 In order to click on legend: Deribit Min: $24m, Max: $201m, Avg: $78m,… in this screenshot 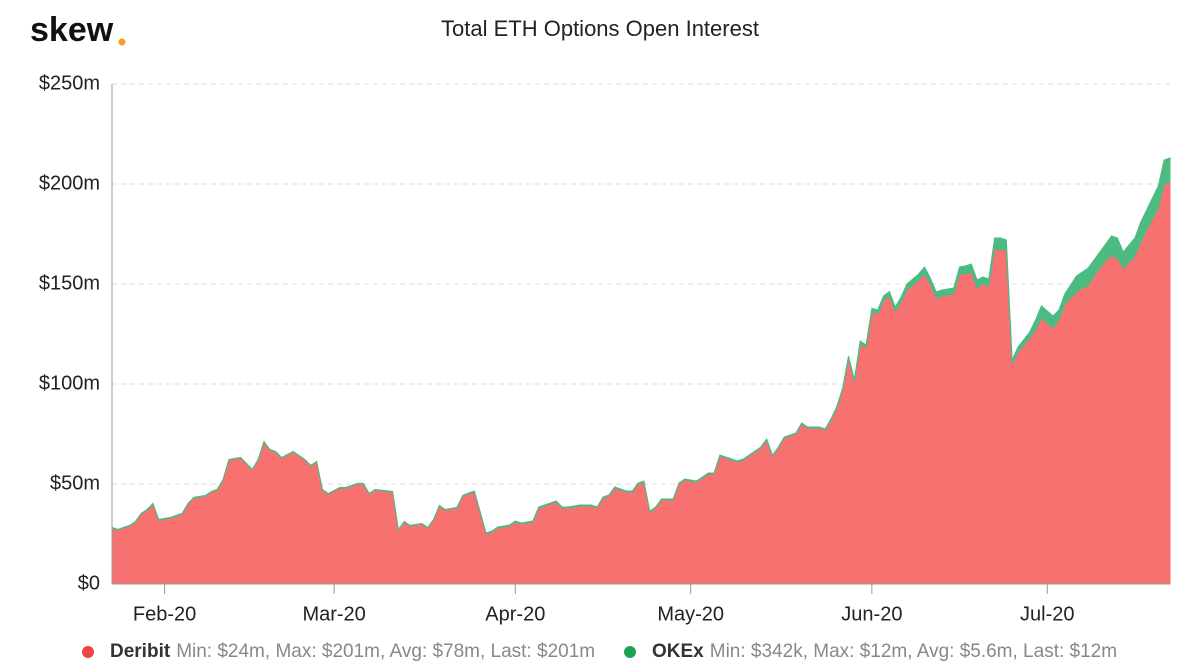, I will do `click(599, 651)`.